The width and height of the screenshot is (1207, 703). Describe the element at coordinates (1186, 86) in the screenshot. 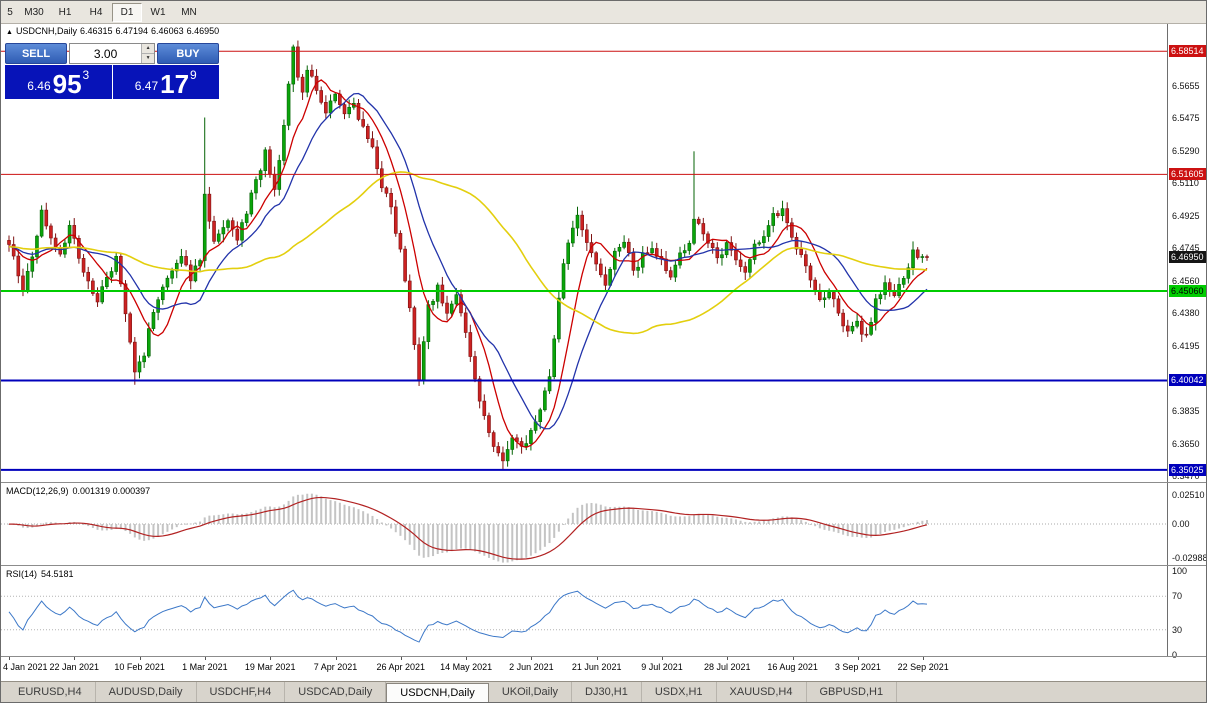

I see `price-axis-label: 6.5655` at that location.